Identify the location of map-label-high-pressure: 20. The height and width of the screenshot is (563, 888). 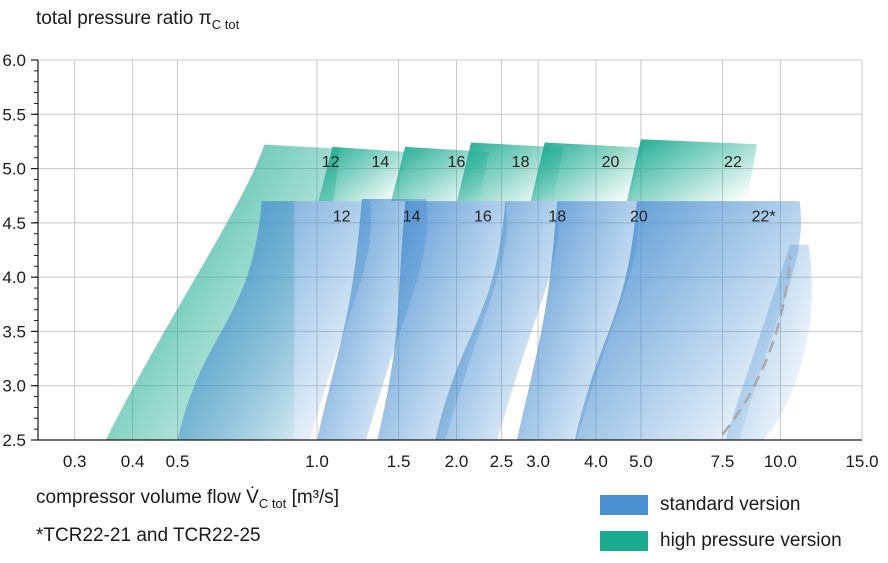
(611, 162).